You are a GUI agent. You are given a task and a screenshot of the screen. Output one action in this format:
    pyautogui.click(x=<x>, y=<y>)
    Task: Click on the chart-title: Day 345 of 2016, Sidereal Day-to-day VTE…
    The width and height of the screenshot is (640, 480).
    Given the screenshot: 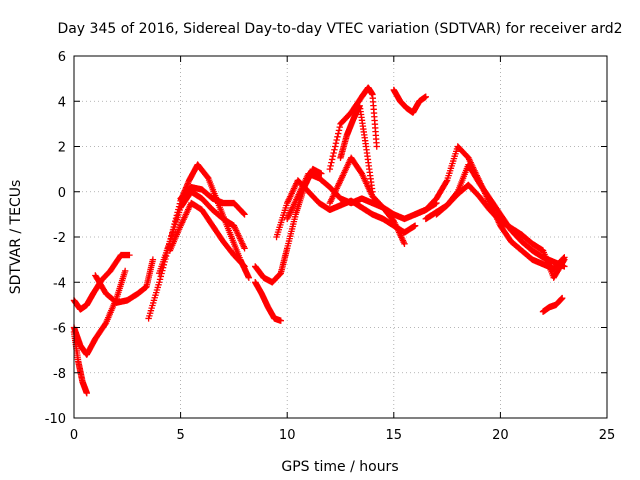 What is the action you would take?
    pyautogui.click(x=339, y=29)
    